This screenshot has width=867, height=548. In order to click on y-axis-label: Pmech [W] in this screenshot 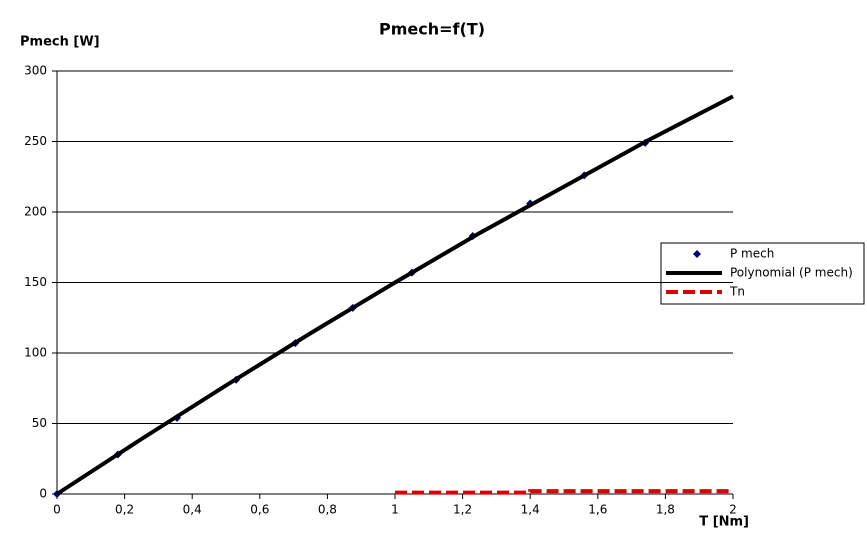, I will do `click(60, 42)`.